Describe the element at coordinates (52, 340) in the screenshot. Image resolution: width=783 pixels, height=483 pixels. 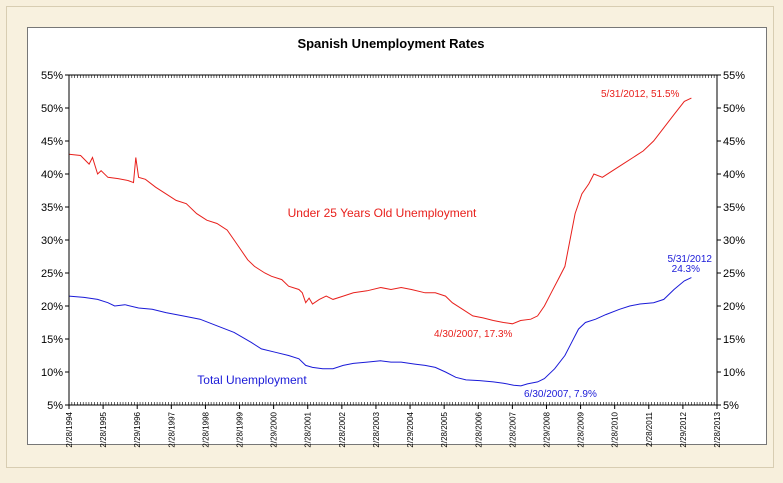
I see `y-tick-label-left: 15%` at that location.